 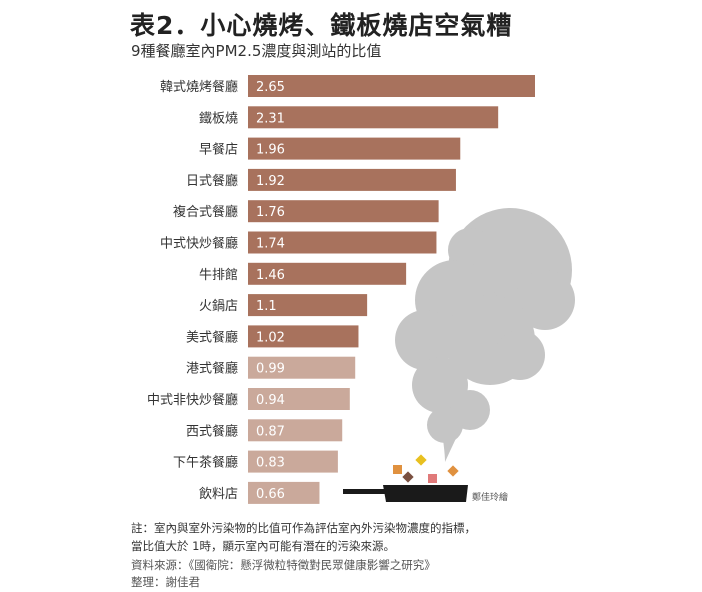 What do you see at coordinates (218, 494) in the screenshot?
I see `category-label: 飲料店` at bounding box center [218, 494].